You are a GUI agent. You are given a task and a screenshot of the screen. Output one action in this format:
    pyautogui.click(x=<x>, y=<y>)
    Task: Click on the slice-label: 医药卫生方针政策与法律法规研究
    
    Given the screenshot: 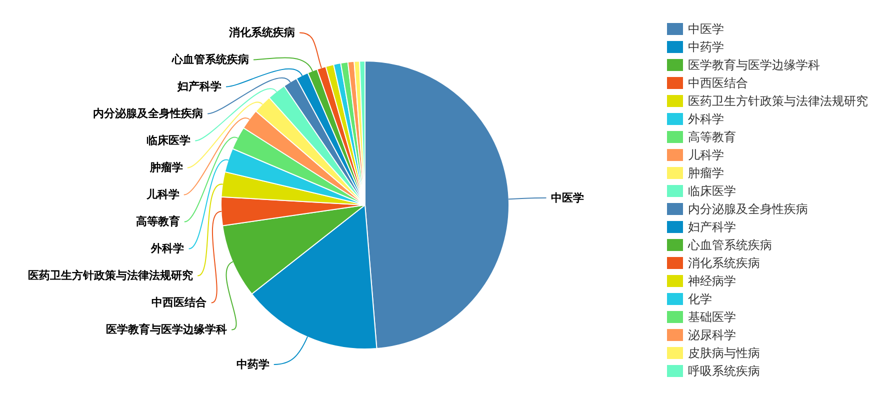 What is the action you would take?
    pyautogui.click(x=110, y=275)
    